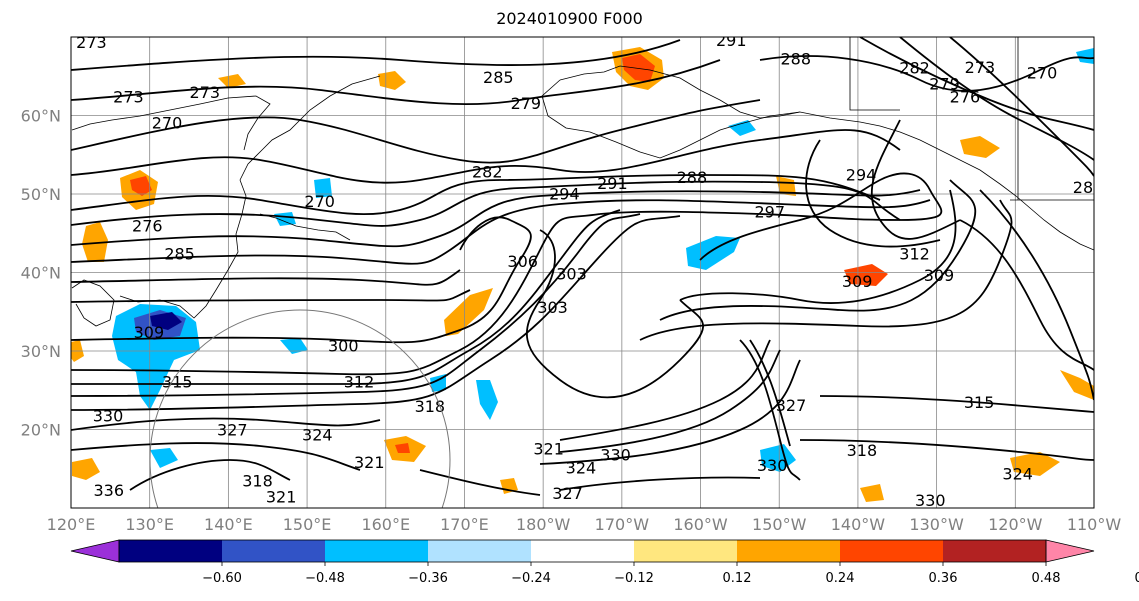  What do you see at coordinates (737, 578) in the screenshot?
I see `colorbar-tick-label: 0.12` at bounding box center [737, 578].